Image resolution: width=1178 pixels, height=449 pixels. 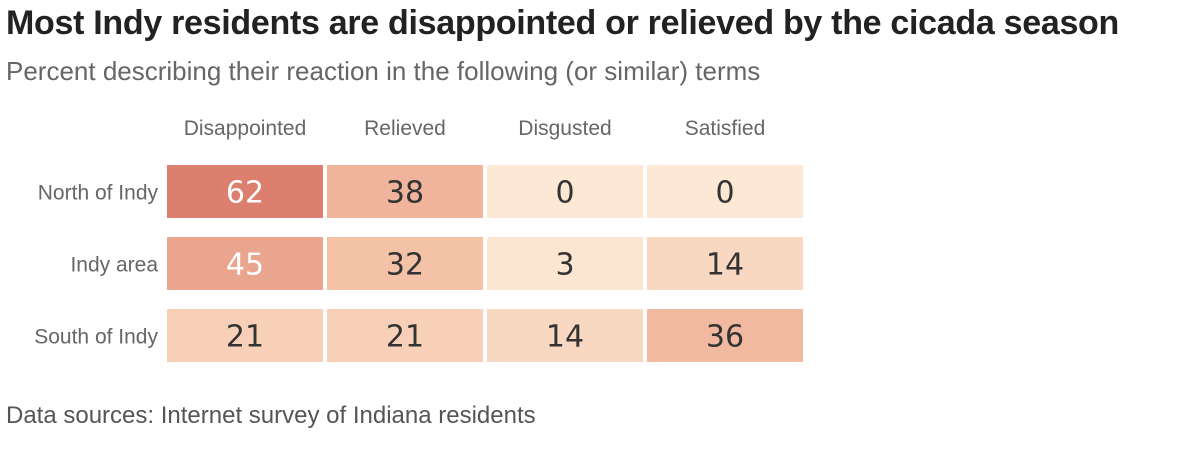 What do you see at coordinates (96, 337) in the screenshot?
I see `row-label-south-of-indy: South of Indy` at bounding box center [96, 337].